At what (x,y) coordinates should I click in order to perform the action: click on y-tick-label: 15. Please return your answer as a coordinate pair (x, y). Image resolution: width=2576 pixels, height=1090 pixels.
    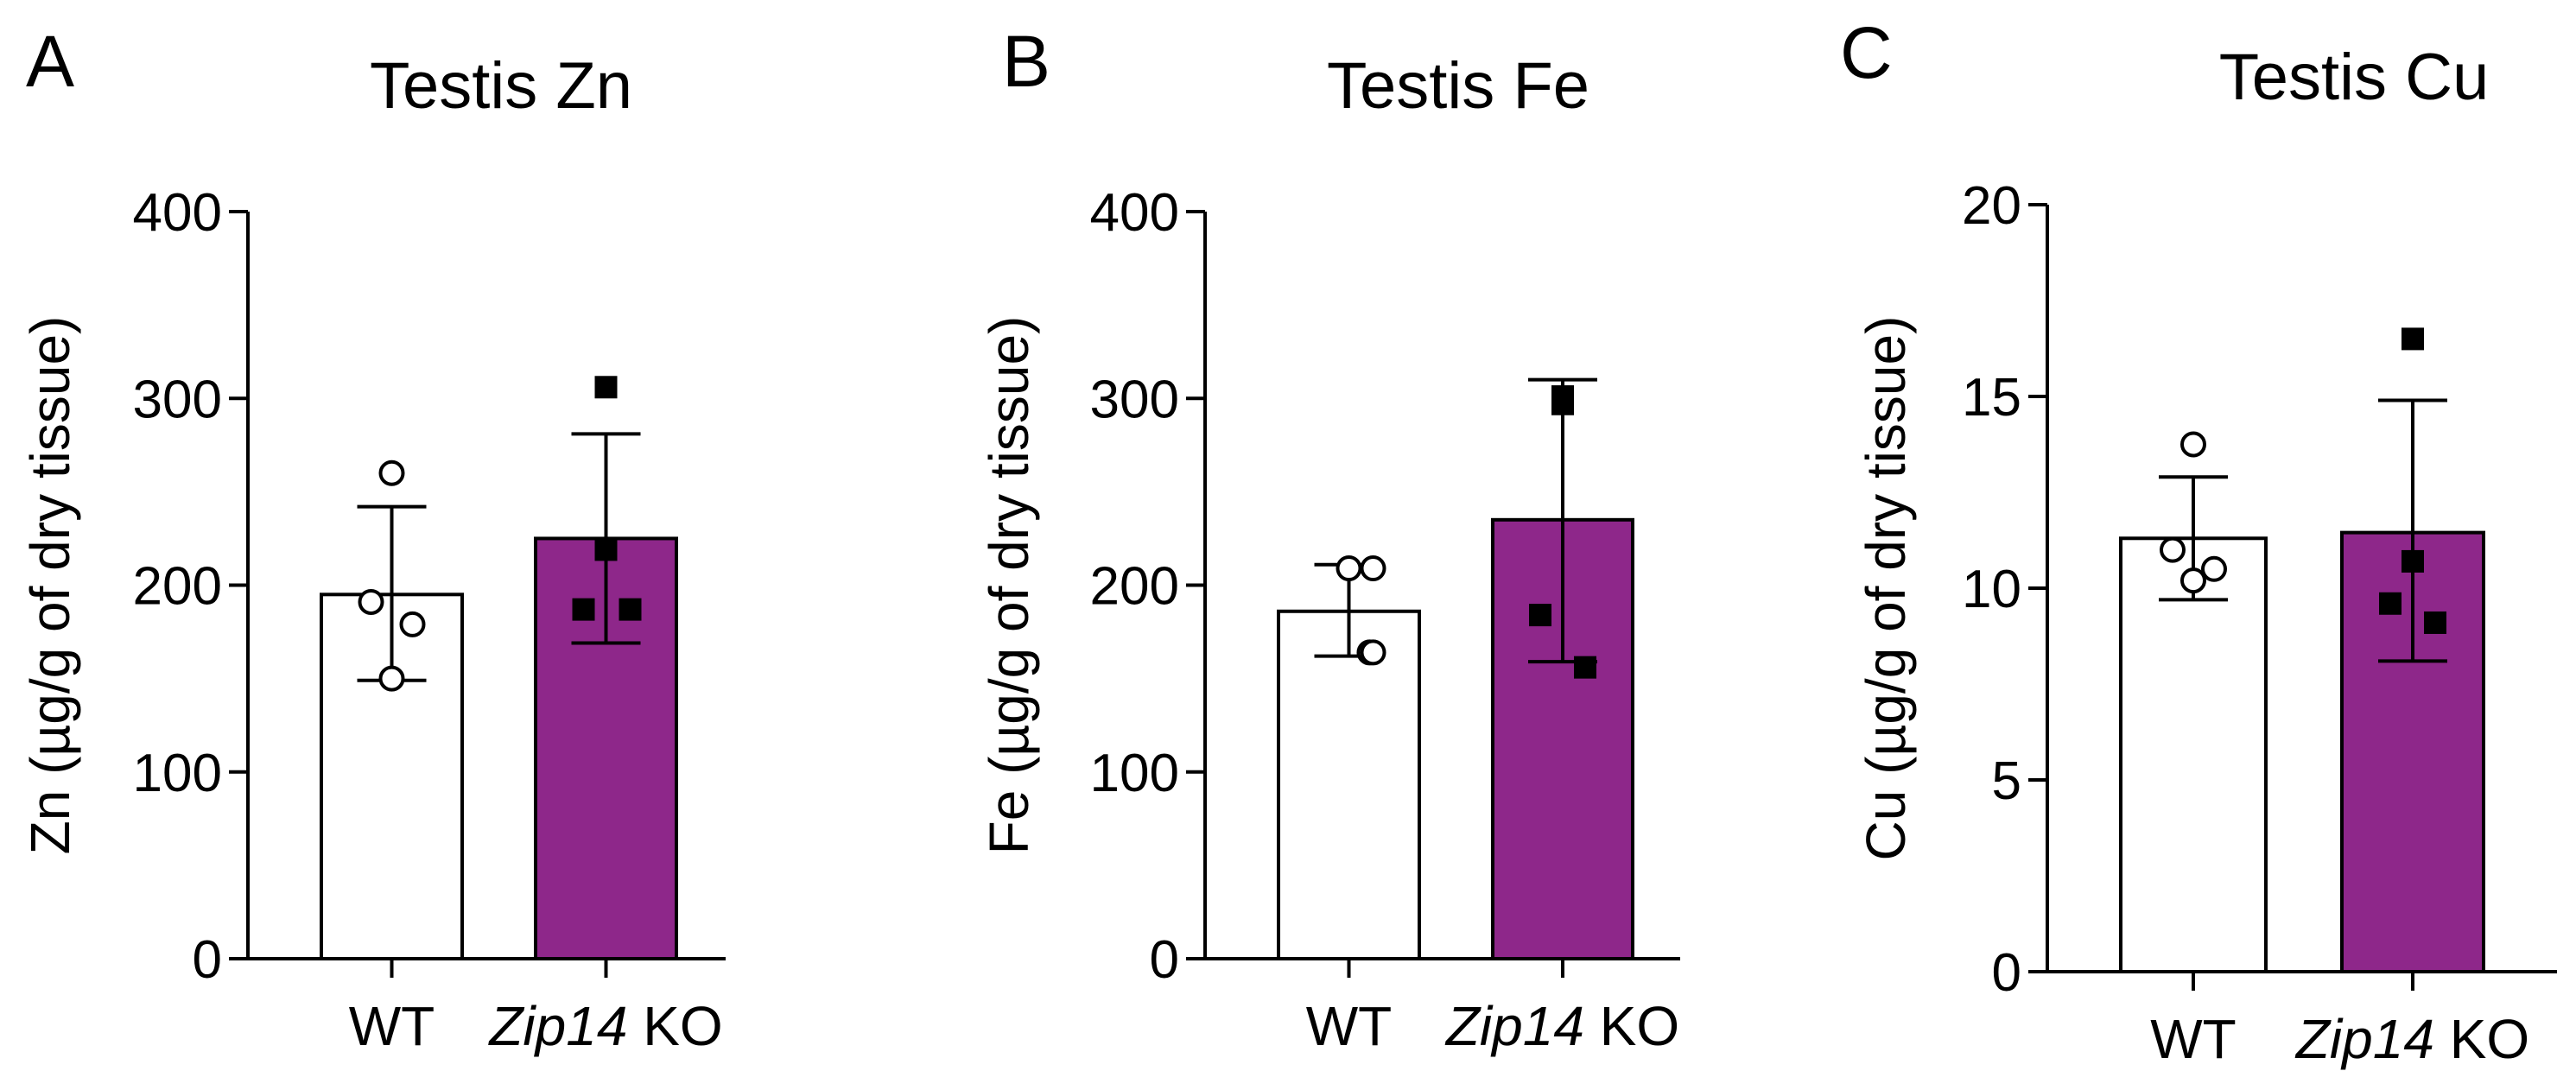
    Looking at the image, I should click on (1991, 398).